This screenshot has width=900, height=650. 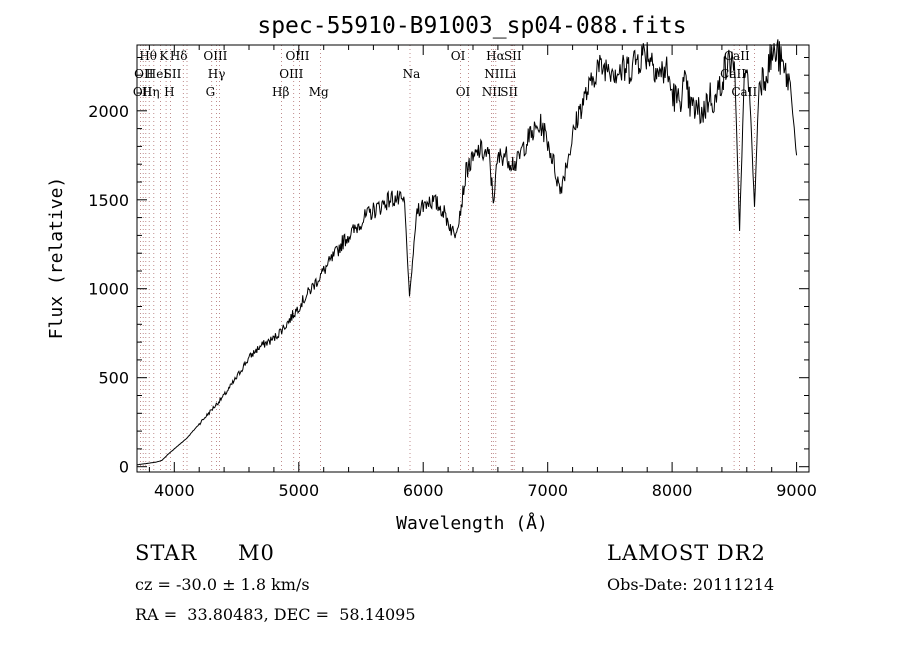 I want to click on line-label-2-7: NII, so click(x=492, y=92).